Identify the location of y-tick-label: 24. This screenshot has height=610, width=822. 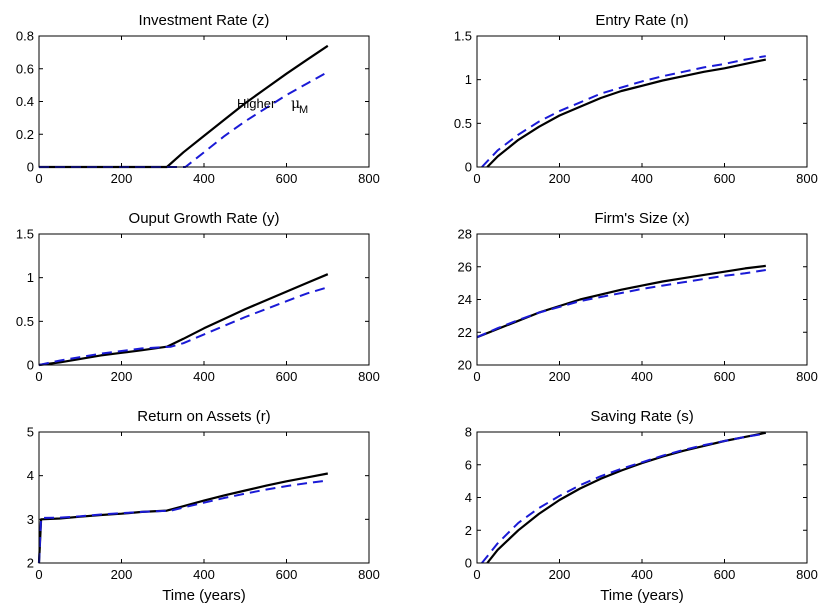
(465, 299).